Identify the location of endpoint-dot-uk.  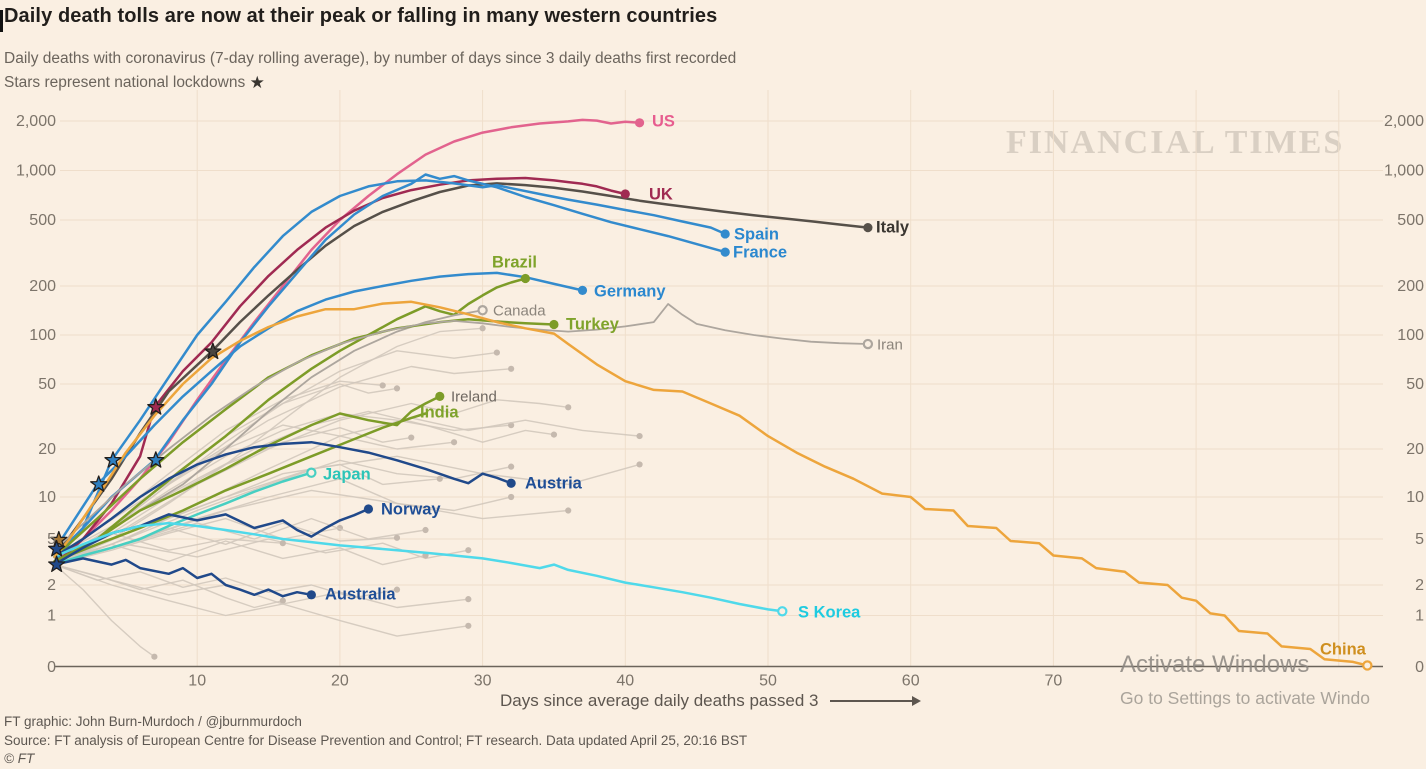
(625, 194).